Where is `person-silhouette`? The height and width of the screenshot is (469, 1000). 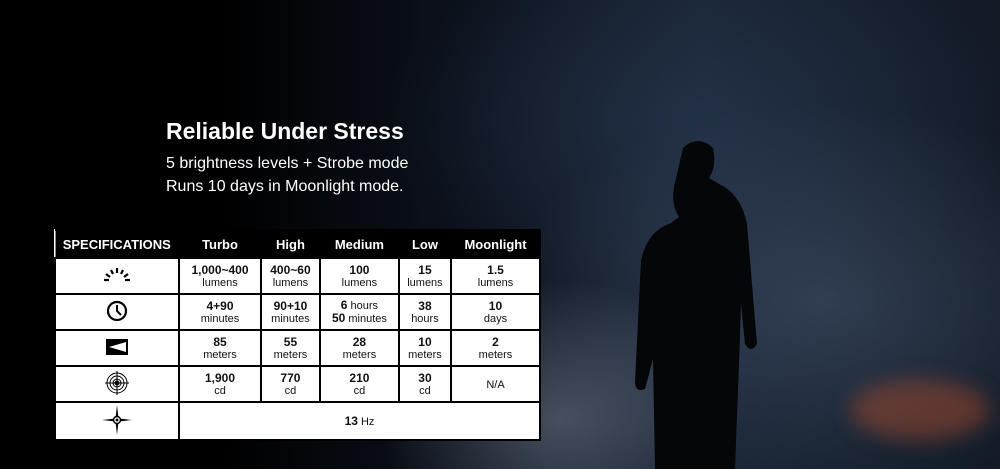
person-silhouette is located at coordinates (696, 305).